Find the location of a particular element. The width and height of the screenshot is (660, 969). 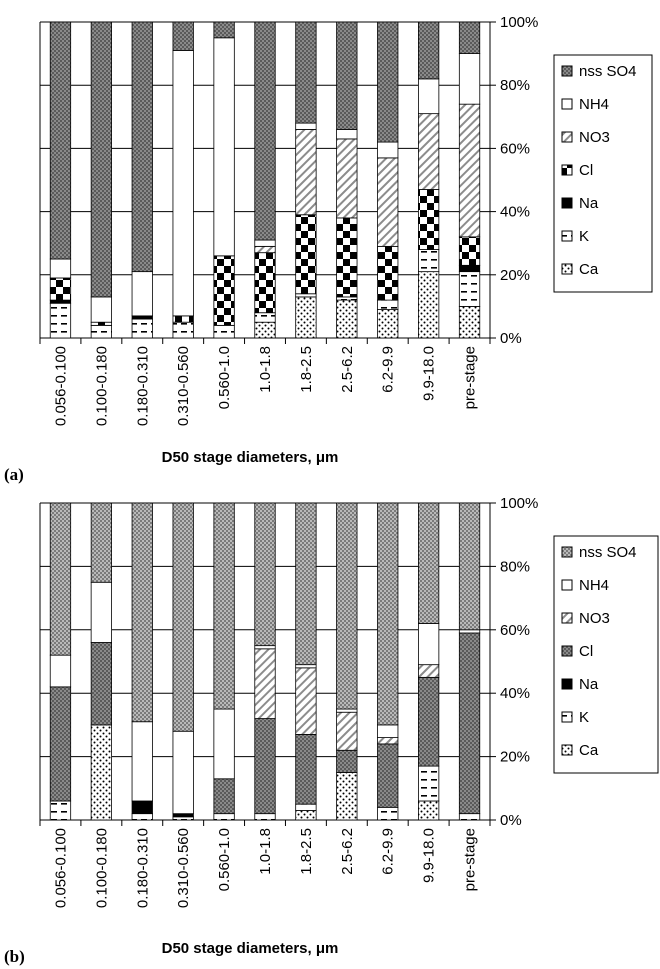

y-tick-label: 0% is located at coordinates (511, 338).